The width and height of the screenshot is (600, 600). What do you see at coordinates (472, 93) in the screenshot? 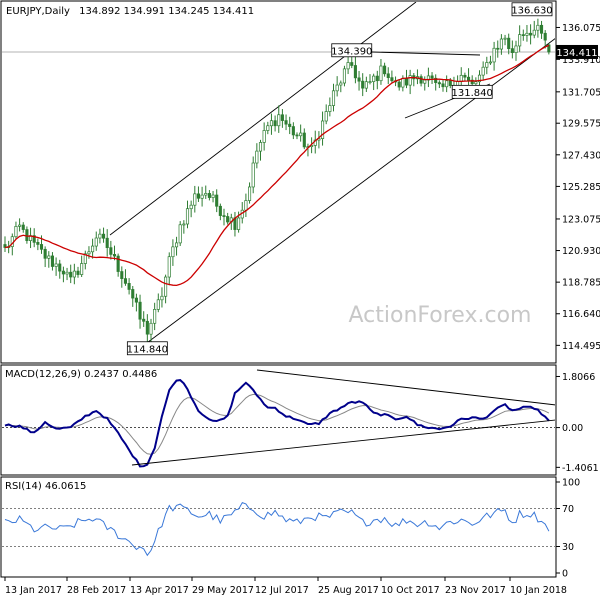
I see `annotation-label: 131.840` at bounding box center [472, 93].